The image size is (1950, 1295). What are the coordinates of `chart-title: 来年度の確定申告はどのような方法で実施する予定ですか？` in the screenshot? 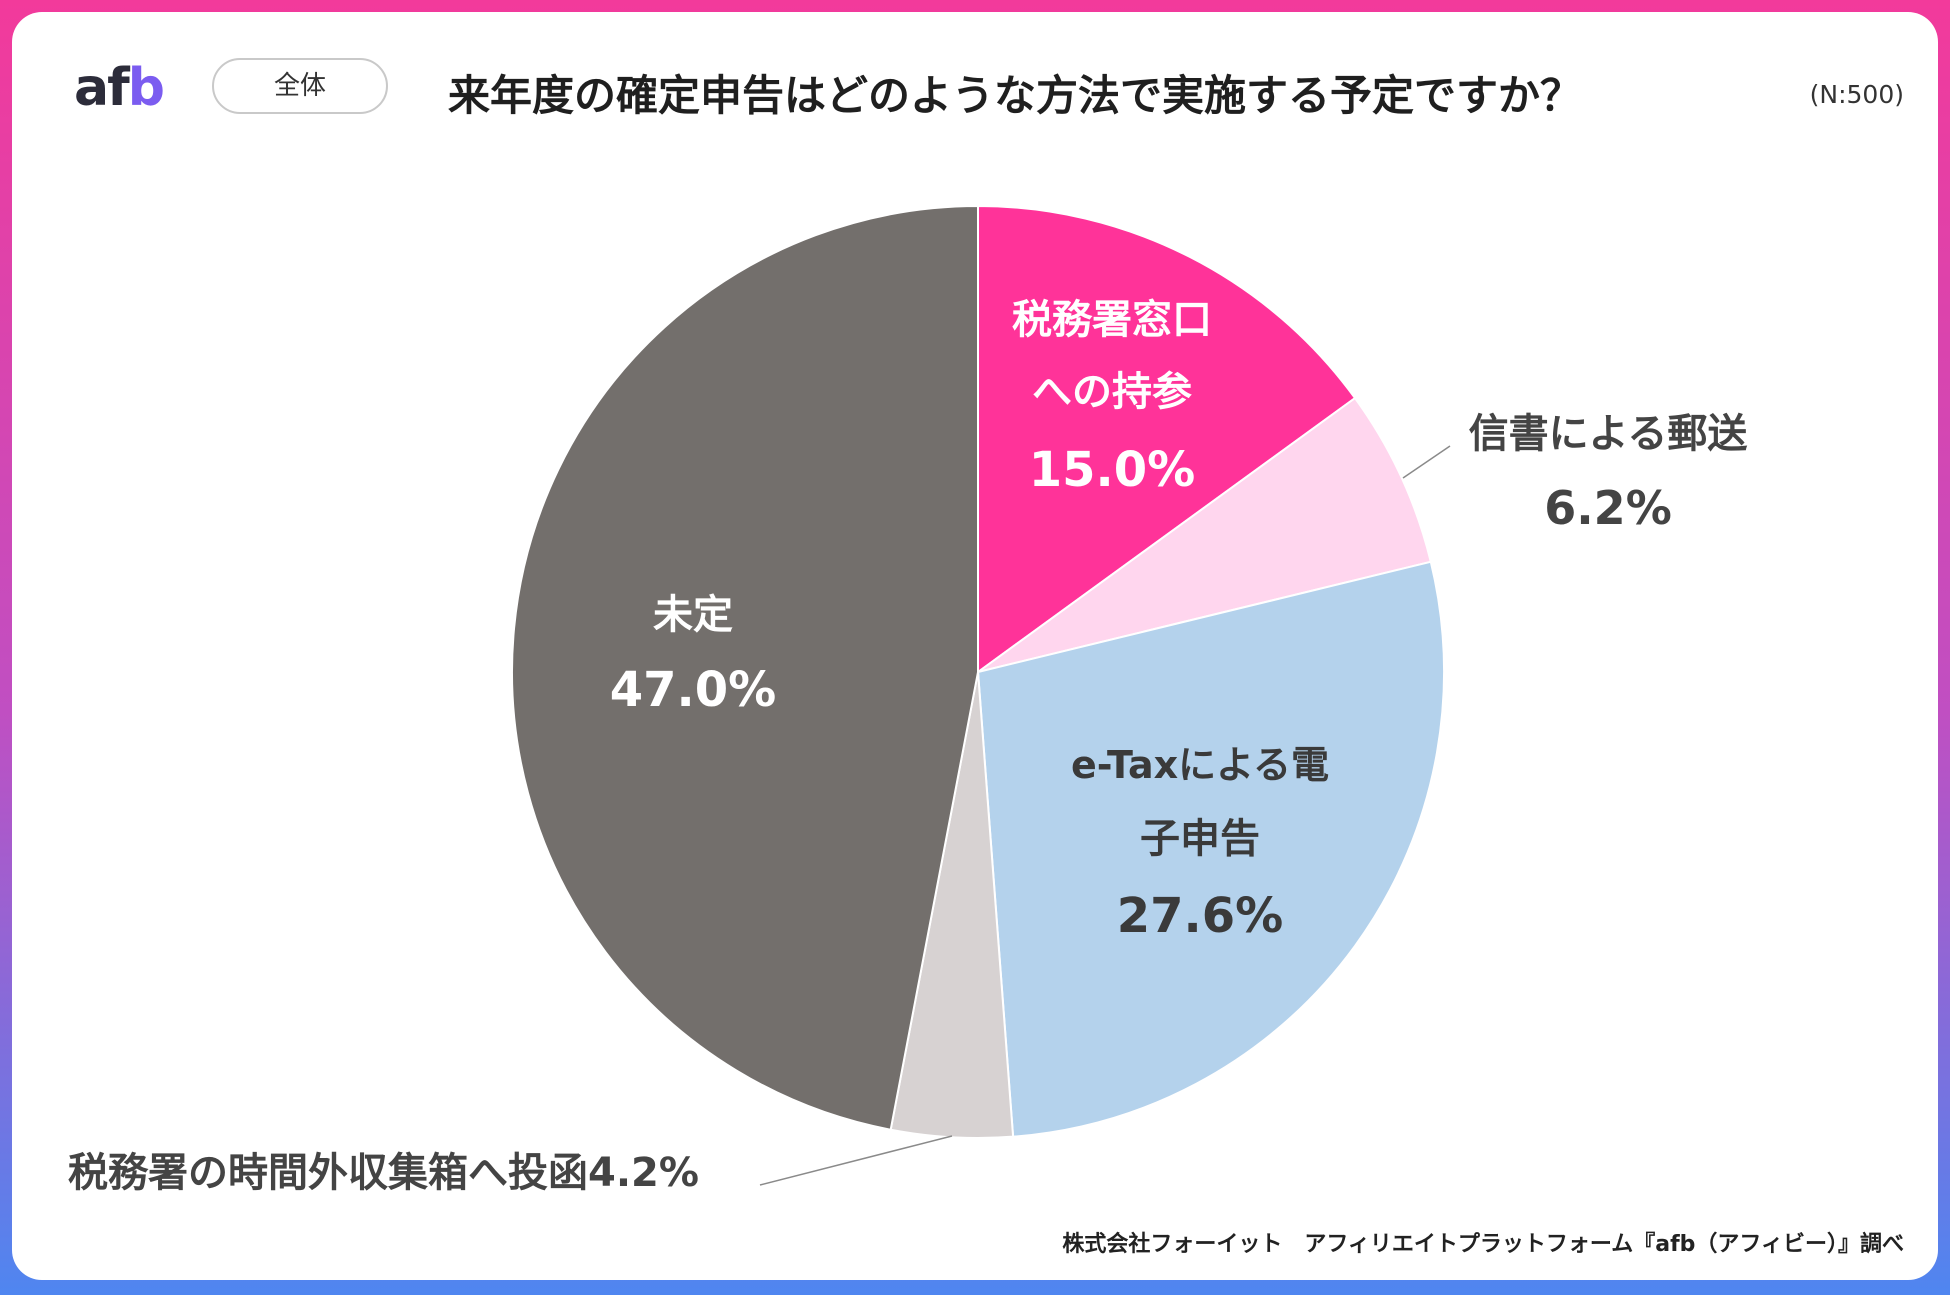 It's located at (1015, 95).